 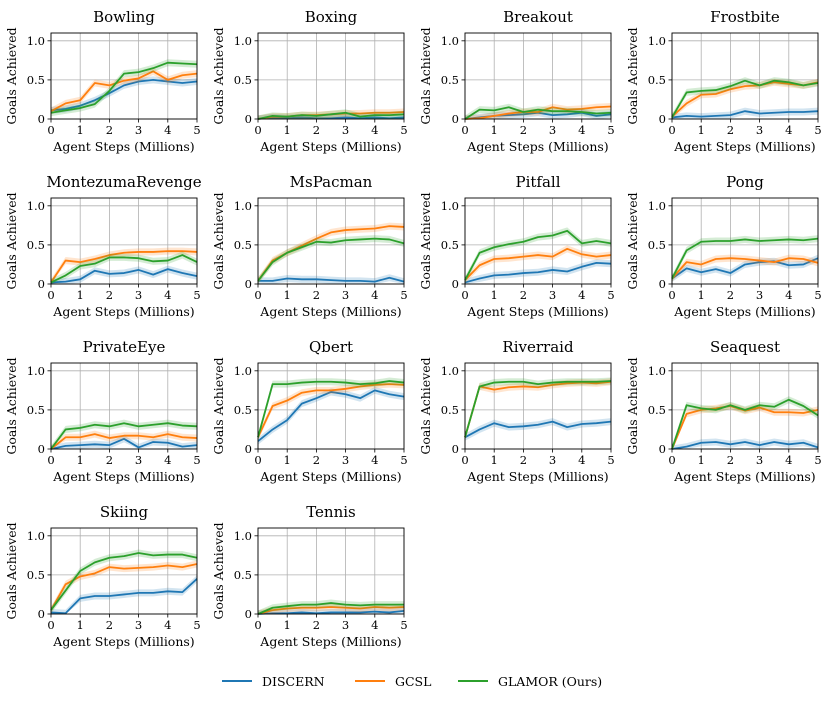 What do you see at coordinates (331, 512) in the screenshot?
I see `subplot-title: Tennis` at bounding box center [331, 512].